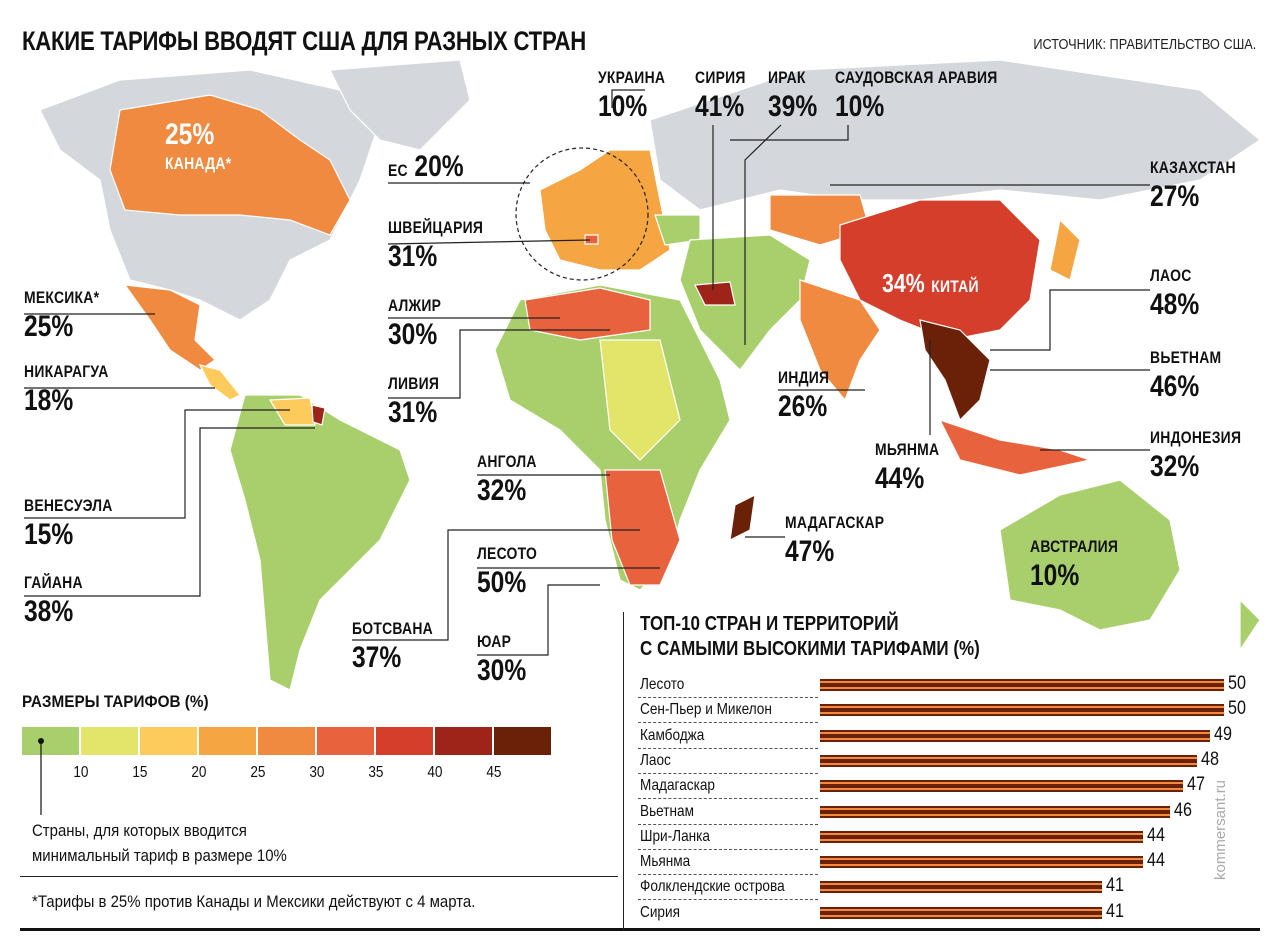 Image resolution: width=1280 pixels, height=949 pixels. I want to click on bar-label: Фолклендские острова, so click(712, 887).